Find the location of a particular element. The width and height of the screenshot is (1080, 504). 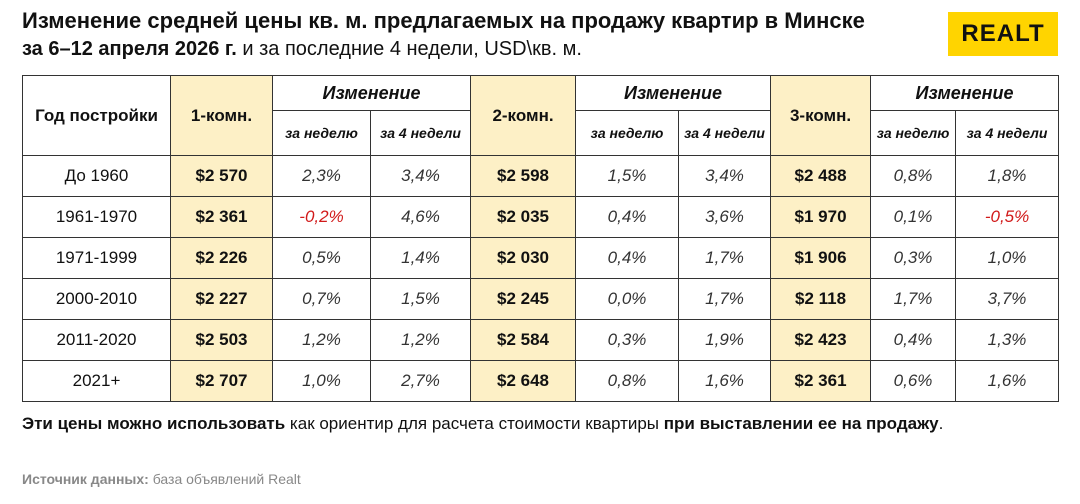

price-cell: $2 598 is located at coordinates (523, 176).